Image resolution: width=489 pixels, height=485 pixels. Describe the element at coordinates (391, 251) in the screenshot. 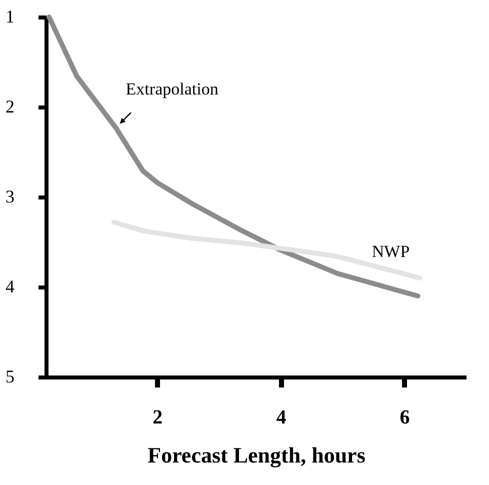

I see `series-label: NWP` at that location.